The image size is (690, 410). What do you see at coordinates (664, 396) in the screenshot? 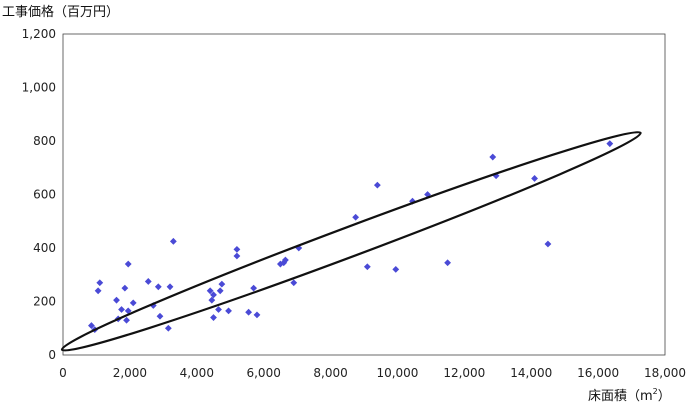
I see `x-axis-title-close: ）` at bounding box center [664, 396].